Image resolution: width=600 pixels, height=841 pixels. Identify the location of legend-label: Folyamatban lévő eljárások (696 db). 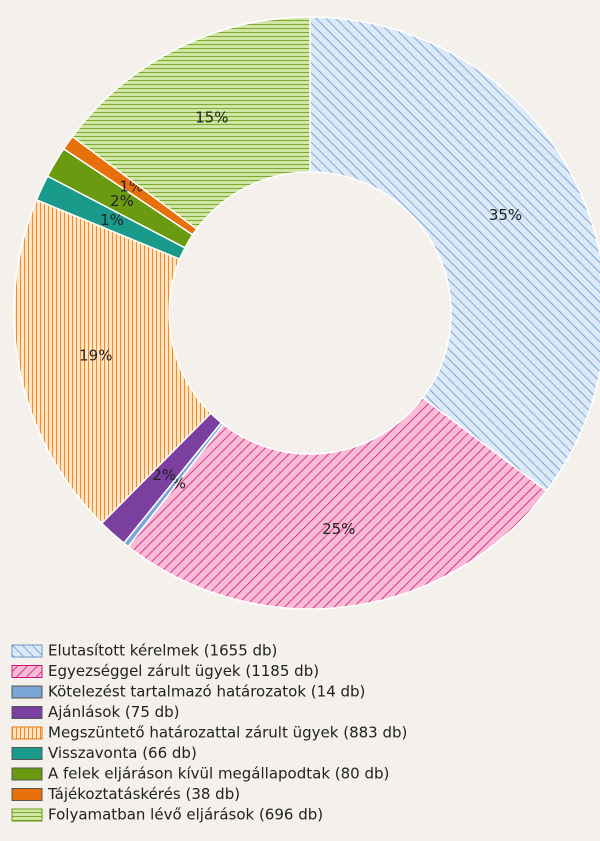
(185, 815).